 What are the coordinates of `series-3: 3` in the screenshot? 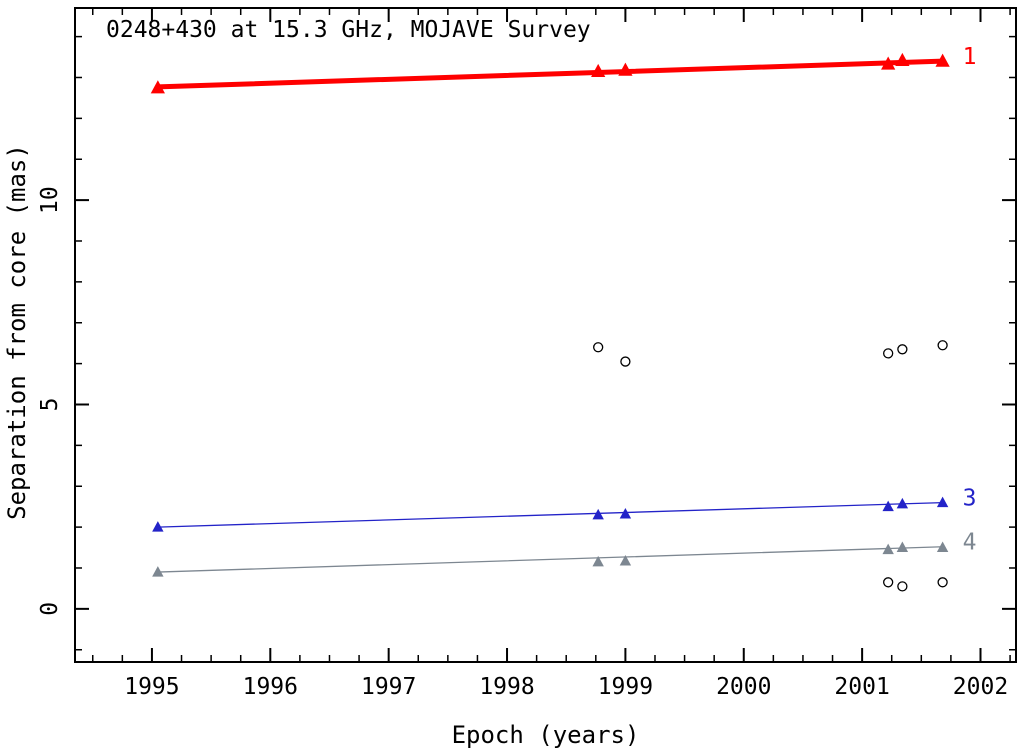 It's located at (564, 509).